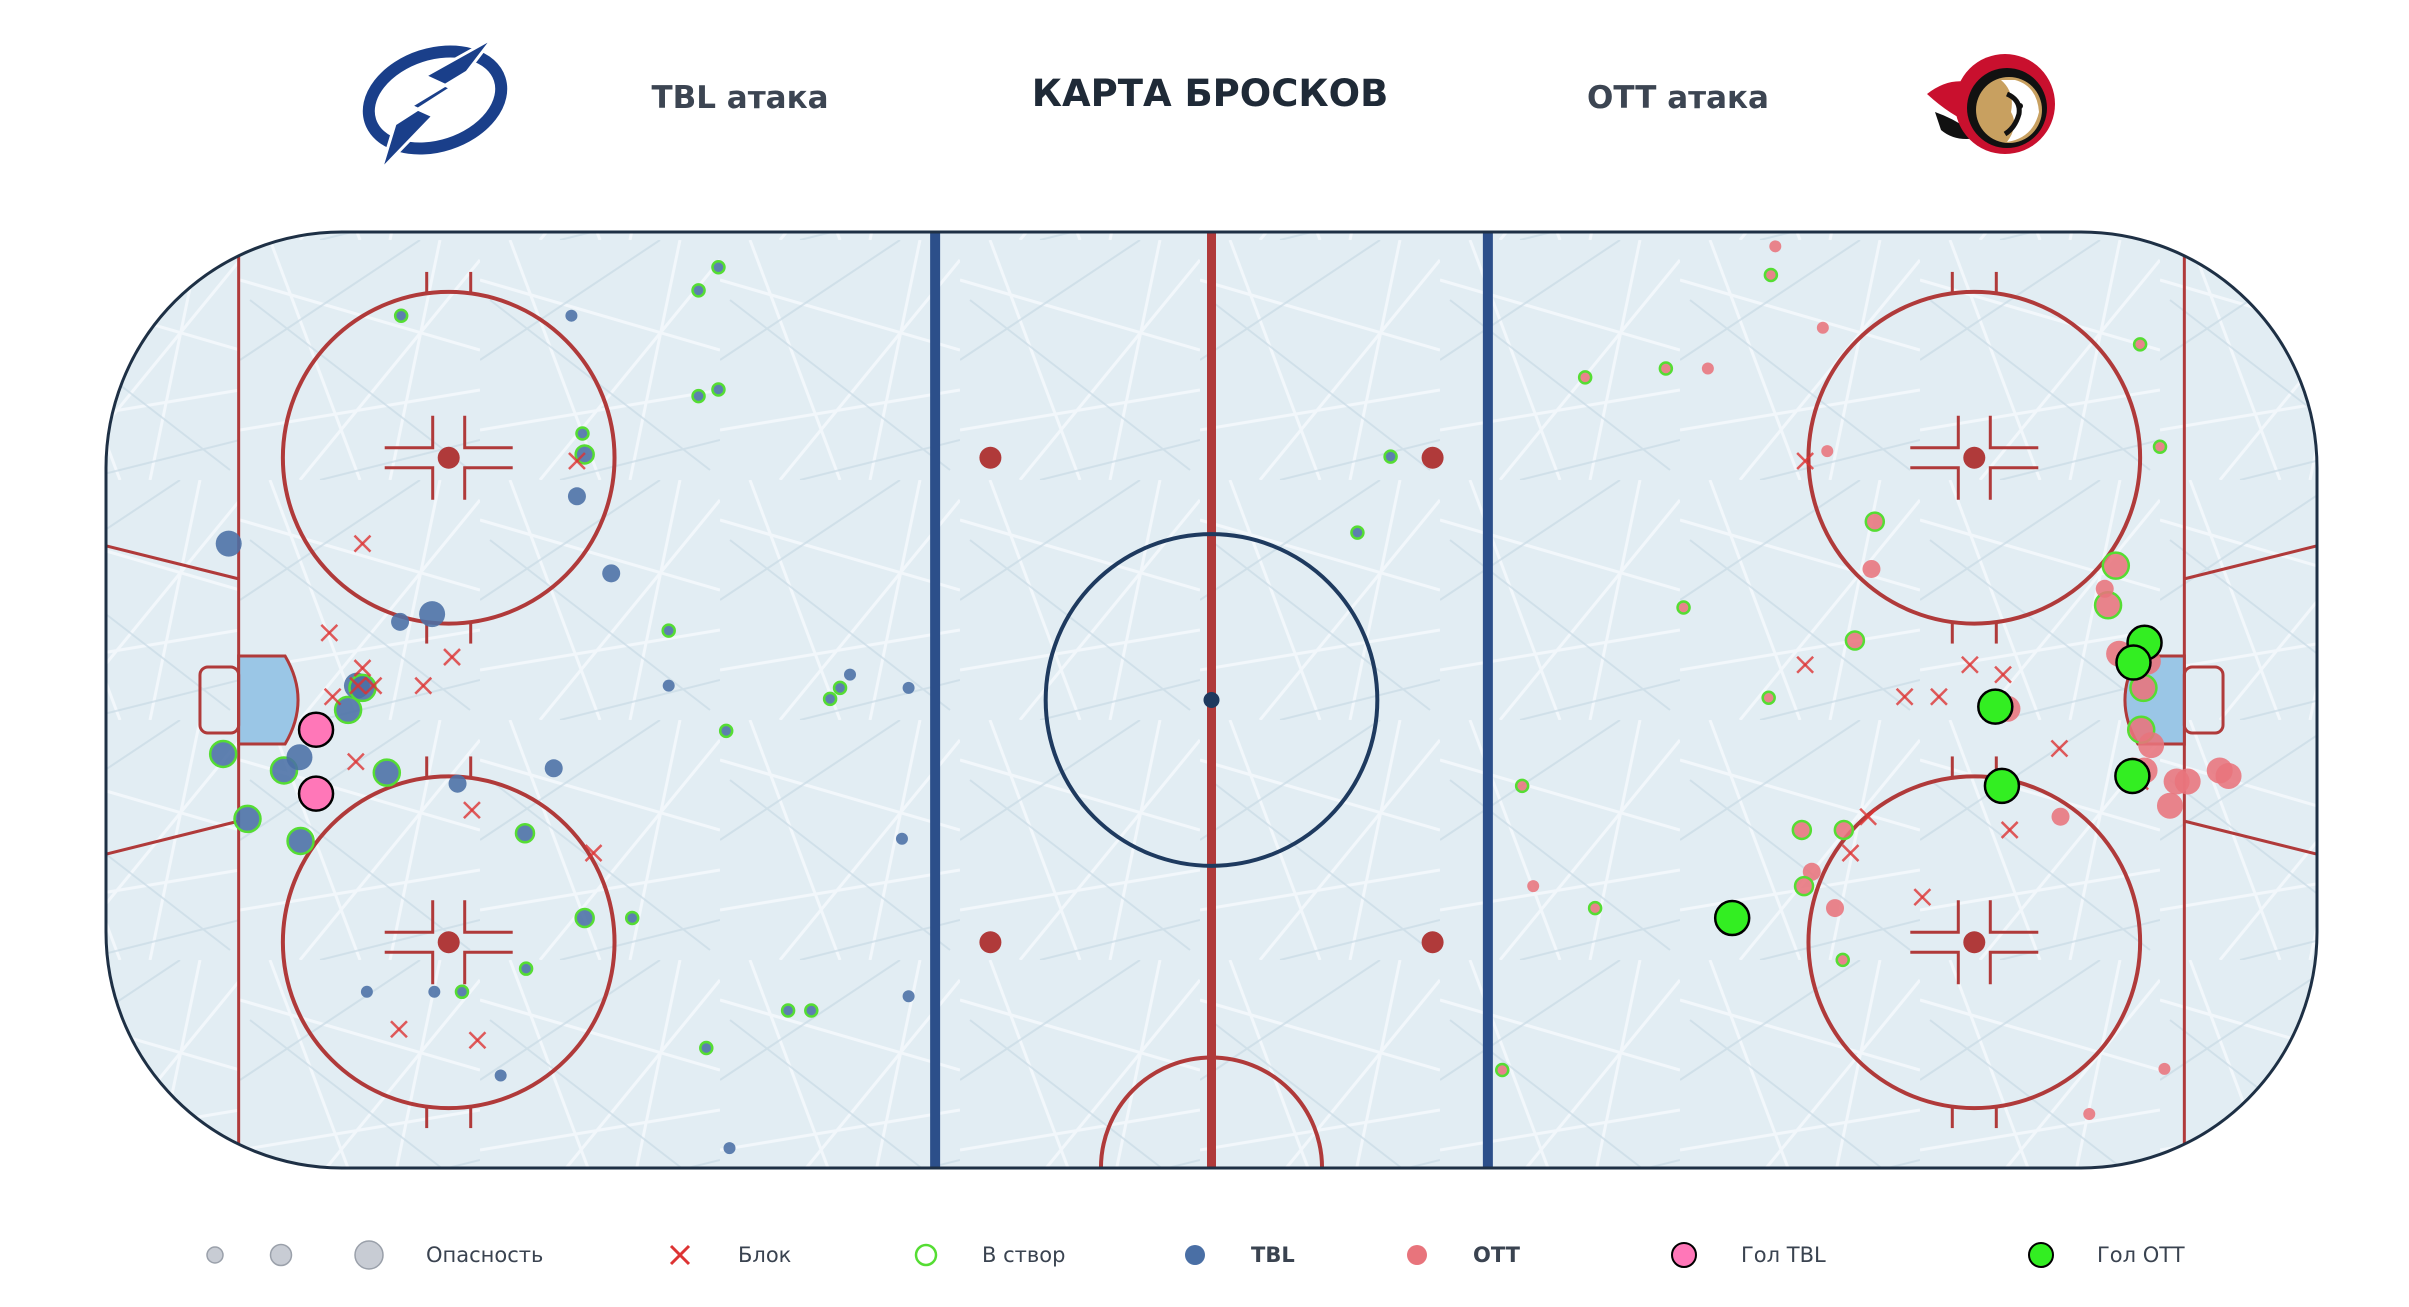  What do you see at coordinates (215, 1255) in the screenshot?
I see `legend-danger-small` at bounding box center [215, 1255].